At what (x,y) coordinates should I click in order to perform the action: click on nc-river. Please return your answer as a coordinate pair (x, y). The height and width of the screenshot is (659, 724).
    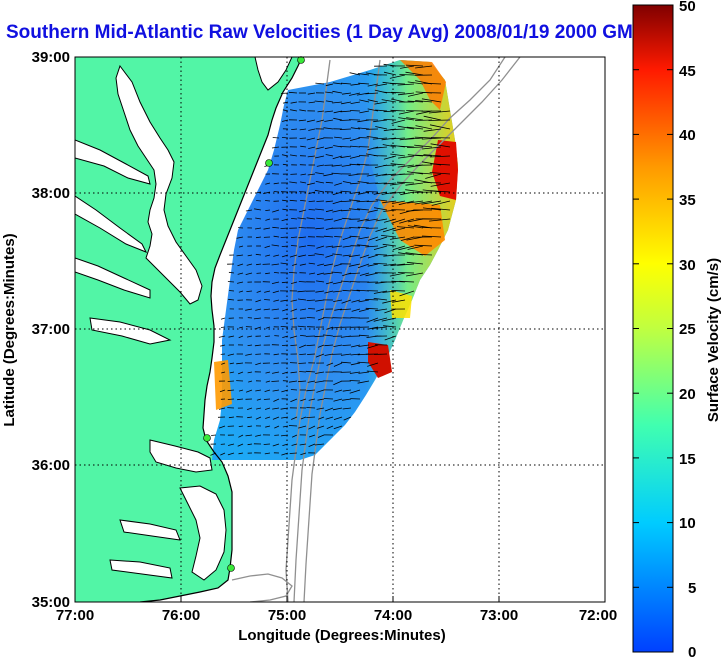
    Looking at the image, I should click on (141, 569).